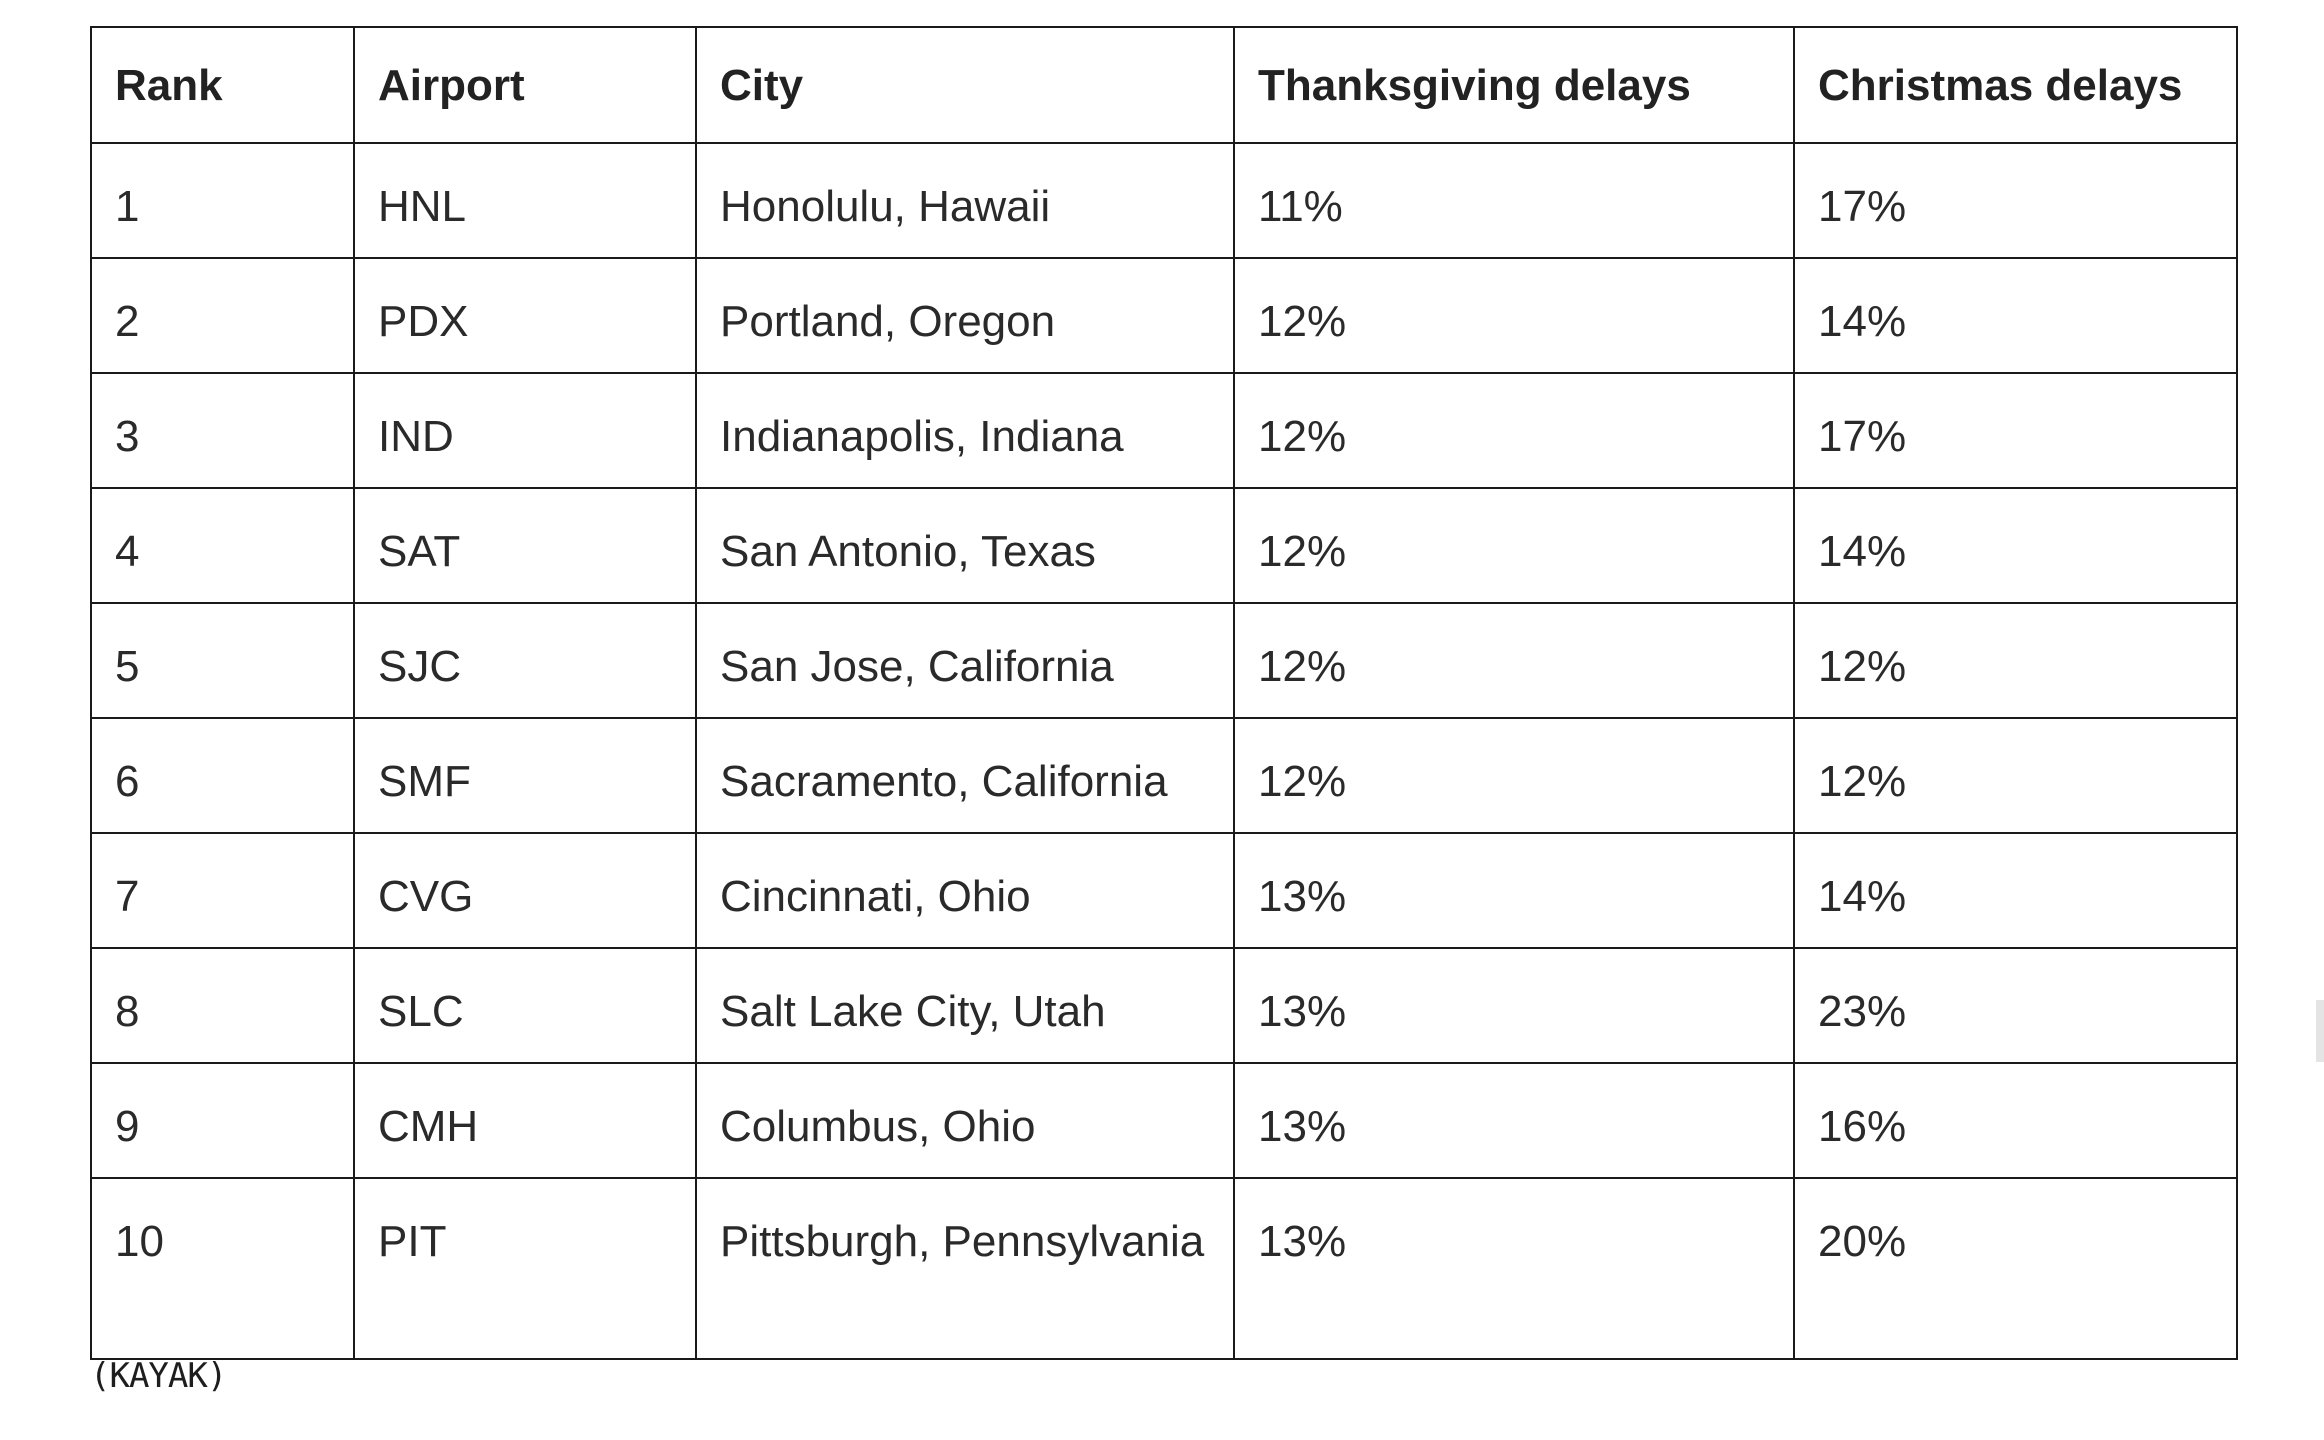  What do you see at coordinates (222, 1005) in the screenshot?
I see `cell-rank: 8` at bounding box center [222, 1005].